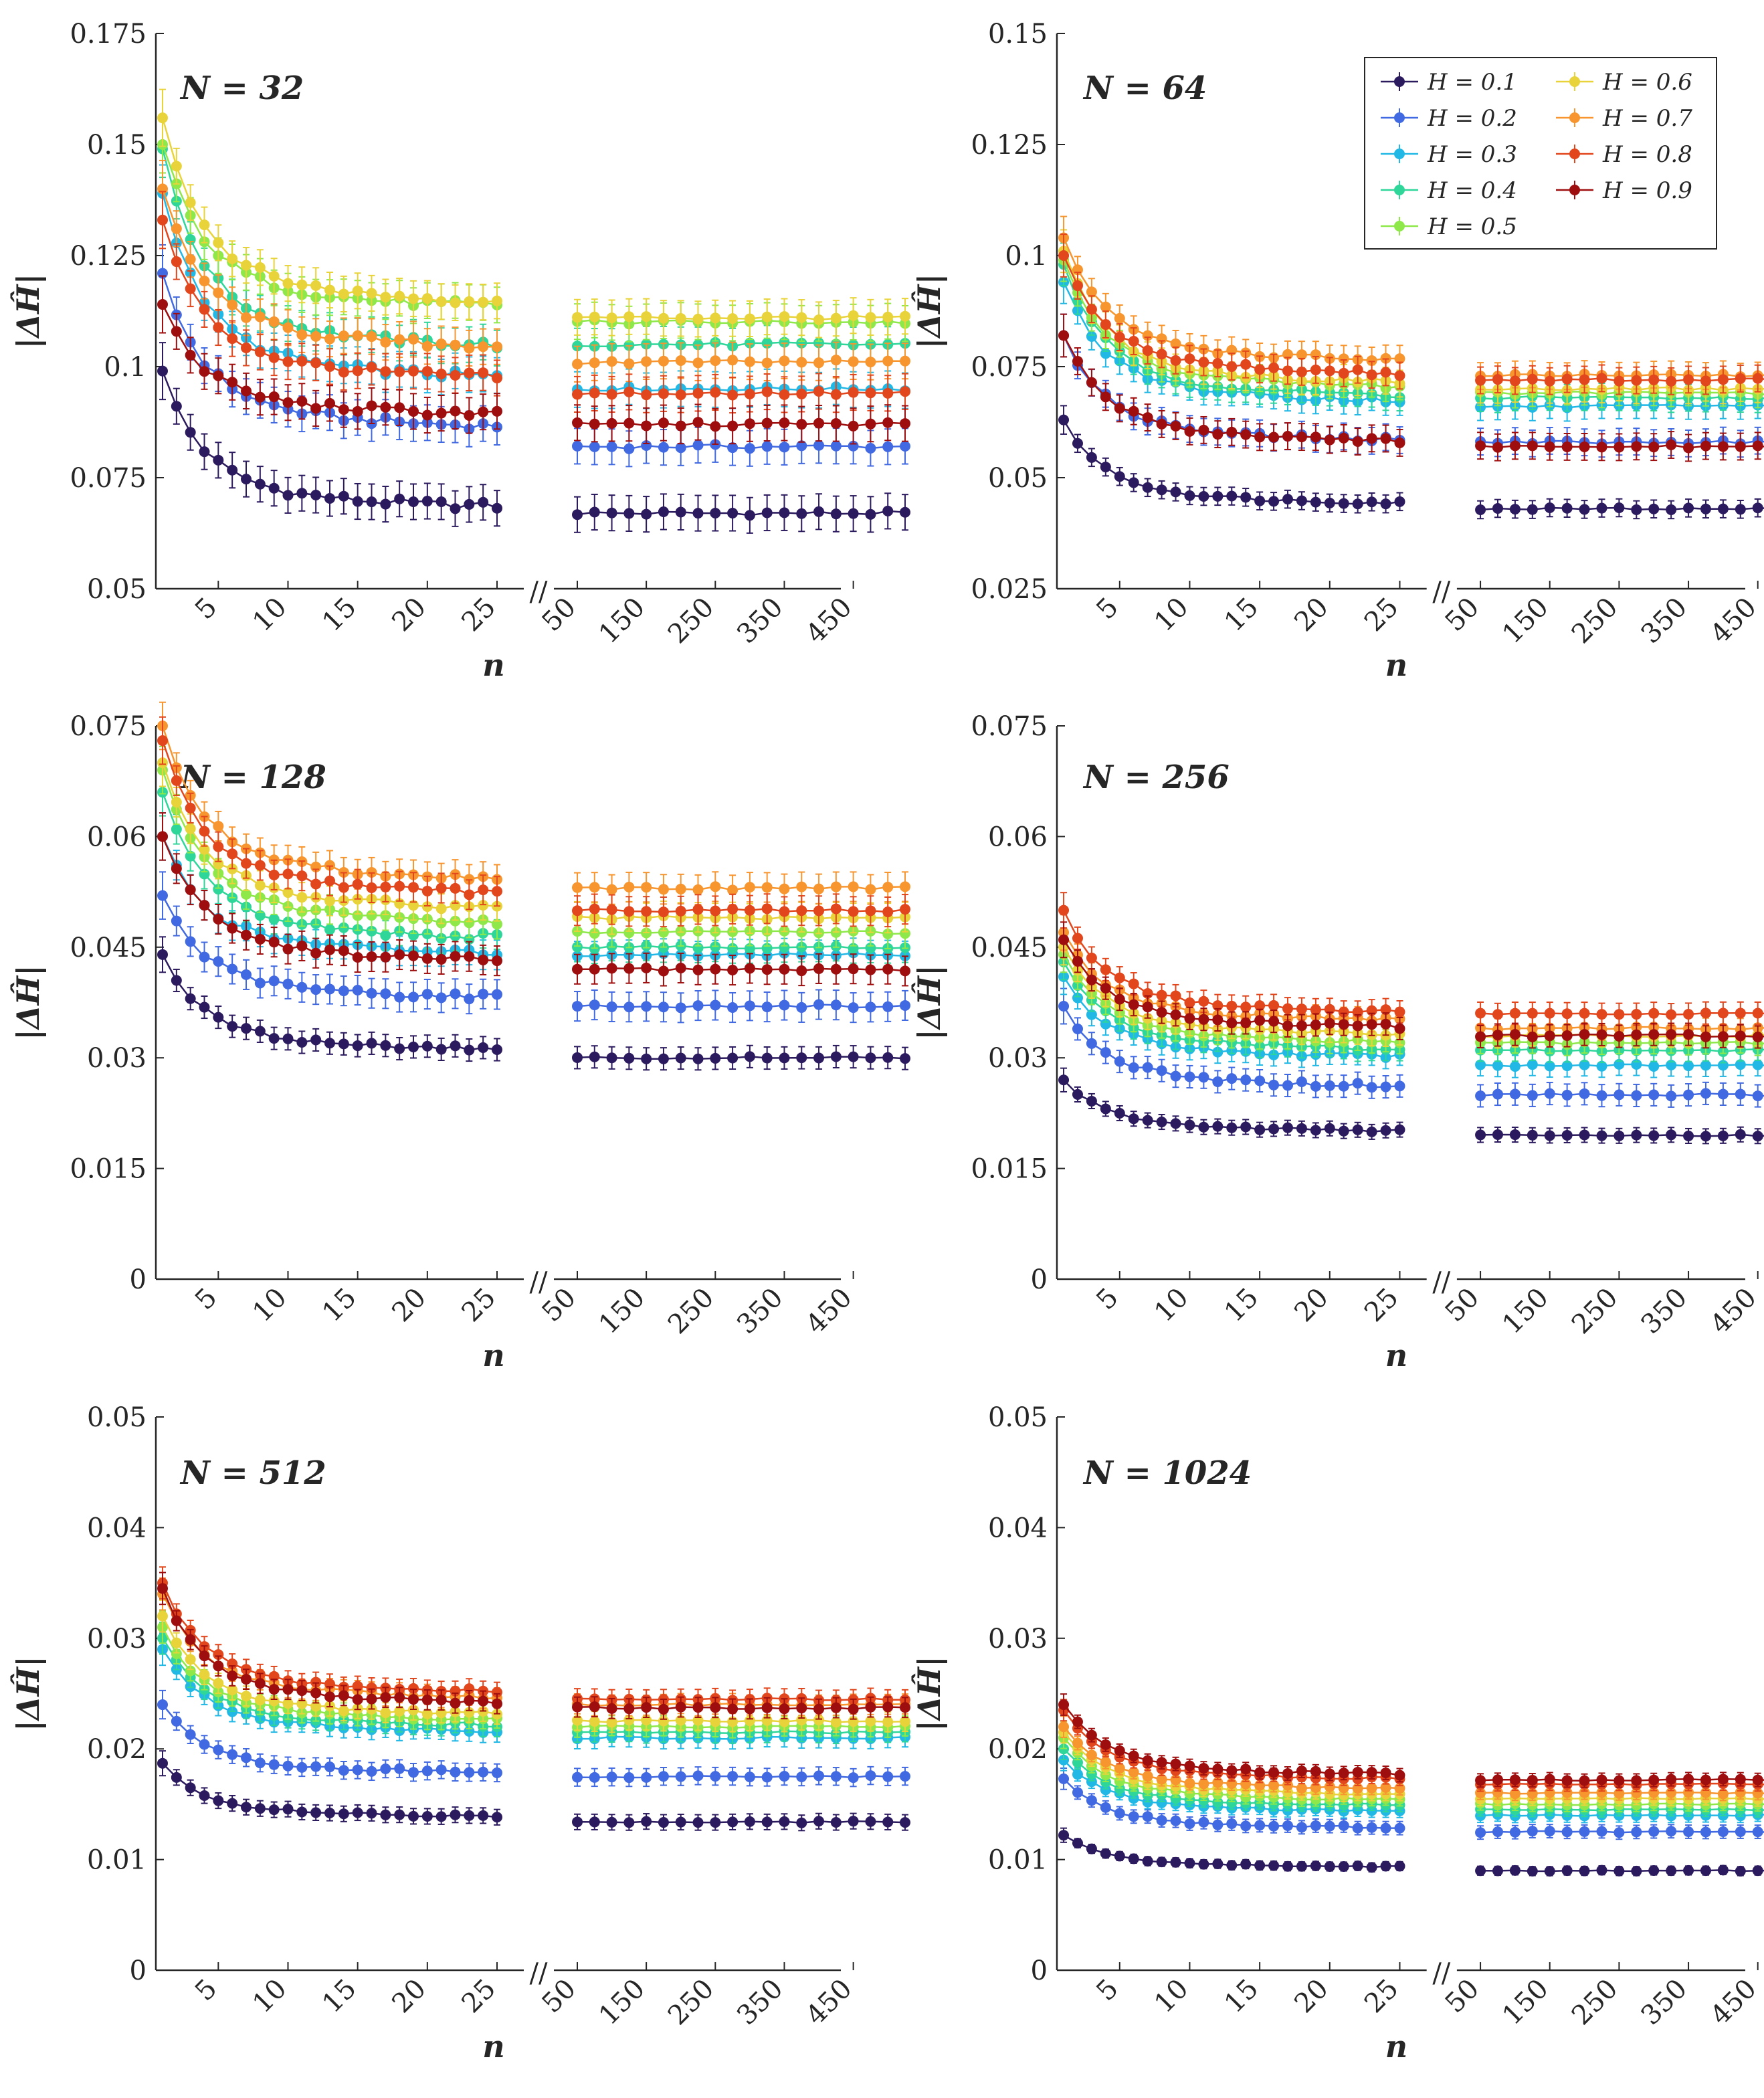 This screenshot has height=2098, width=1764. I want to click on series-H---0-6, so click(533, 213).